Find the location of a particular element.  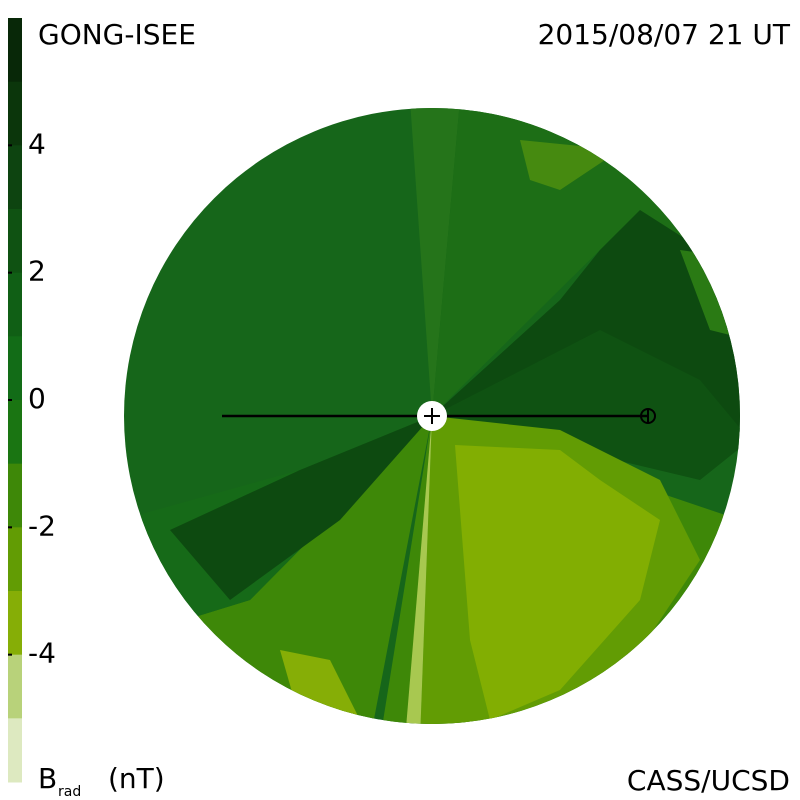

colorbar-tick-label: 2 is located at coordinates (37, 271).